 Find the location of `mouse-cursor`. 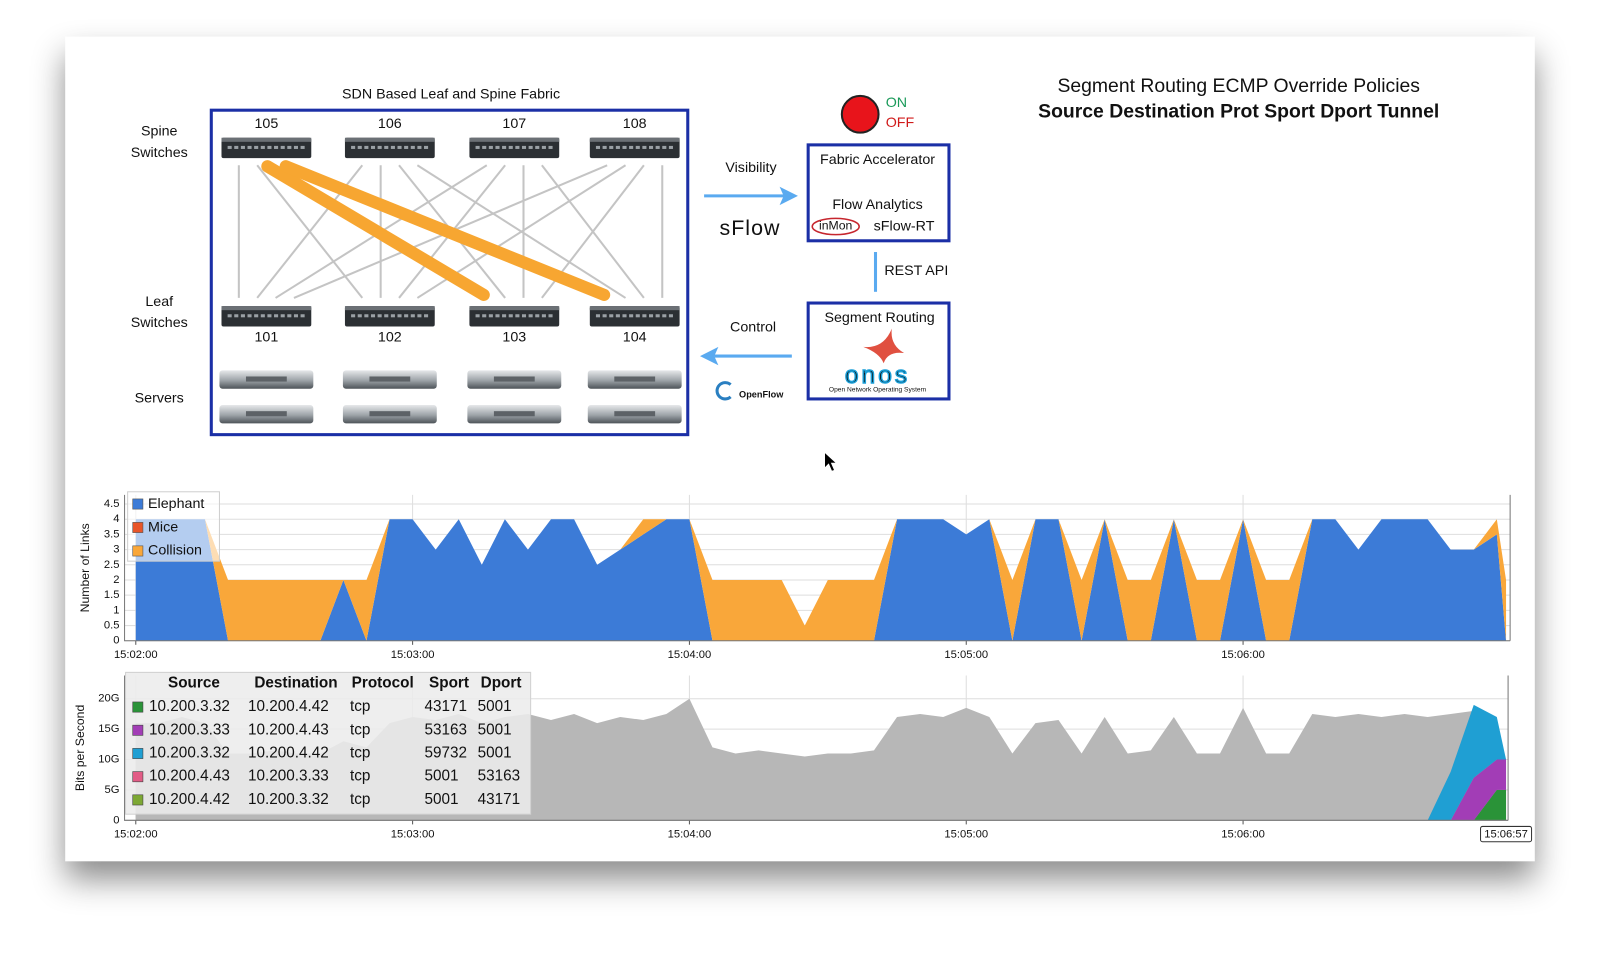

mouse-cursor is located at coordinates (831, 461).